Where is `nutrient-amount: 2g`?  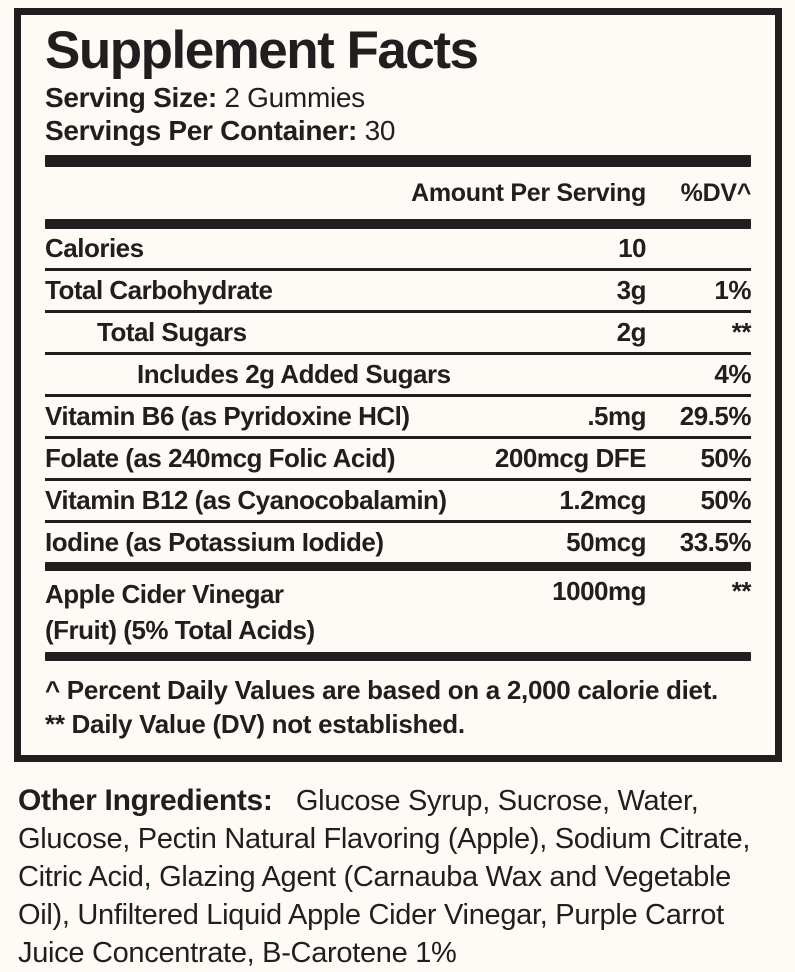
nutrient-amount: 2g is located at coordinates (631, 332).